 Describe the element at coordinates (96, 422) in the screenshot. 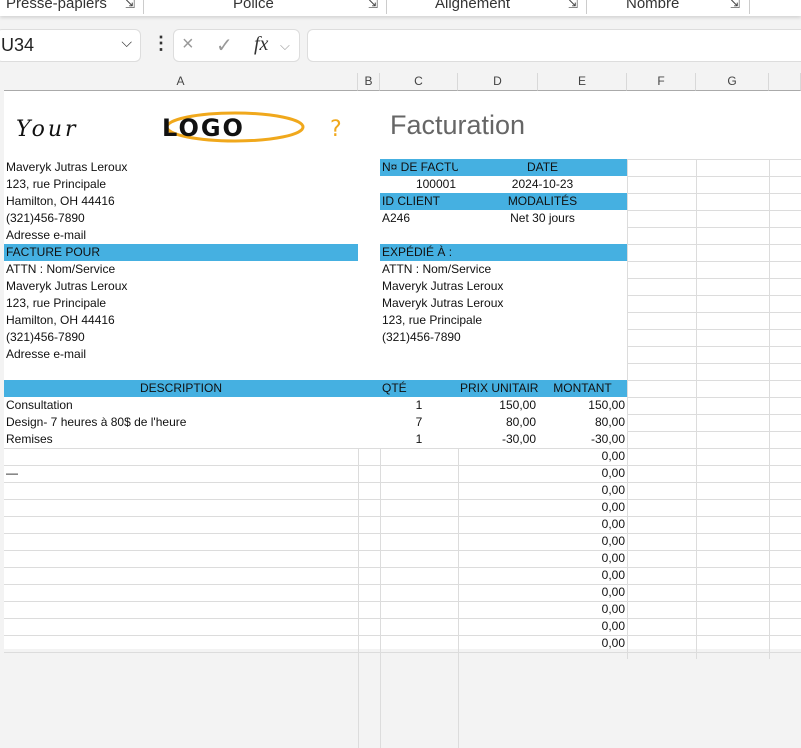

I see `item-description: Design- 7 heures à 80$ de l'heure` at that location.